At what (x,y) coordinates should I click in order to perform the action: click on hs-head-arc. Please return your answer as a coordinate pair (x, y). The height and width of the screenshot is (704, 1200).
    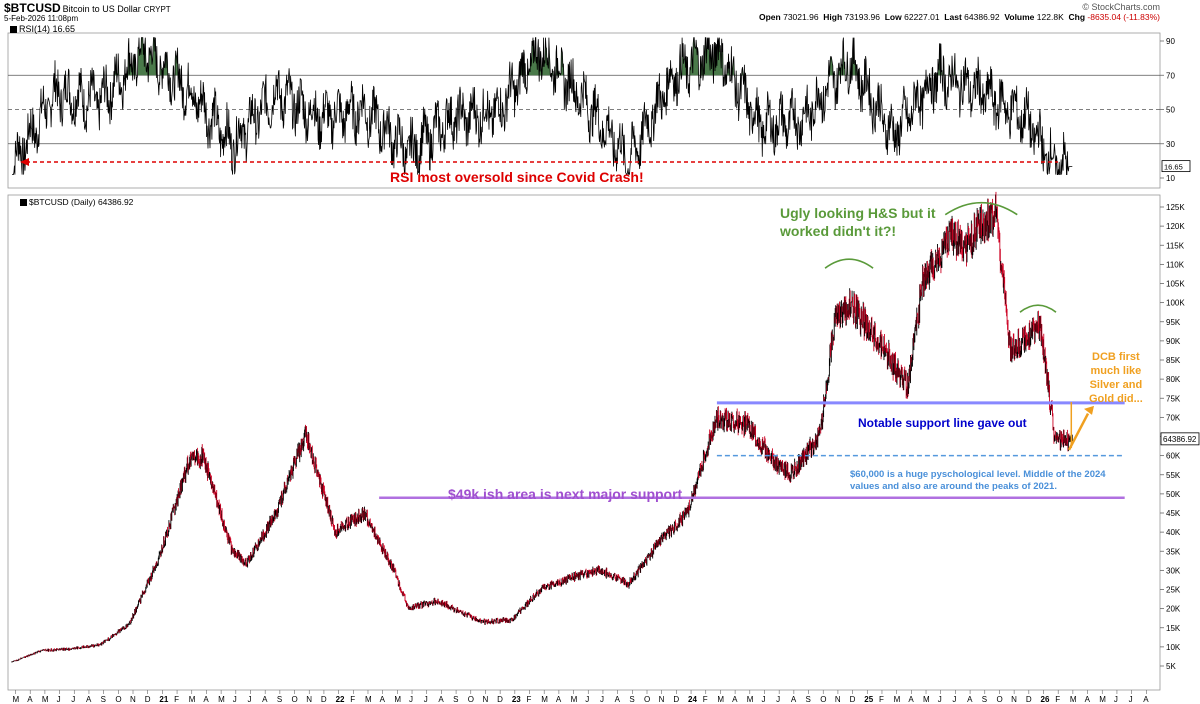
    Looking at the image, I should click on (981, 208).